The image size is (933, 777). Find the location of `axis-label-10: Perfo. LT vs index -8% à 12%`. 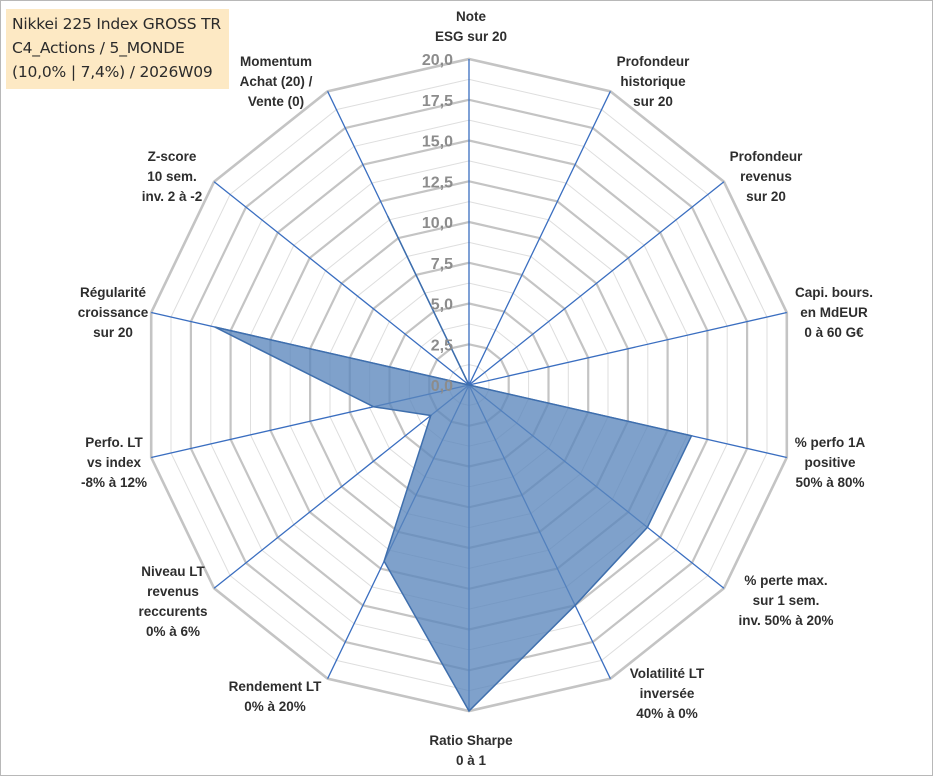

axis-label-10: Perfo. LT vs index -8% à 12% is located at coordinates (114, 462).